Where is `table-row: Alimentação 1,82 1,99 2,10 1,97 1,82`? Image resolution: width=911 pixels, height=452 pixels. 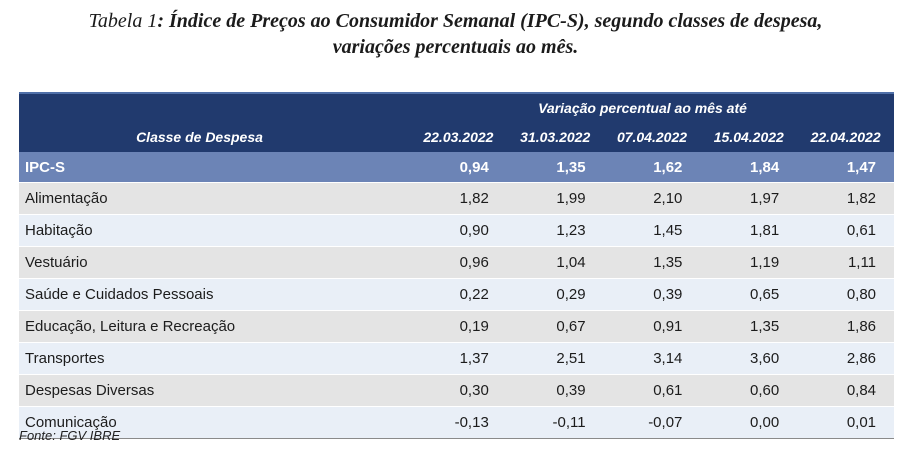 table-row: Alimentação 1,82 1,99 2,10 1,97 1,82 is located at coordinates (457, 198).